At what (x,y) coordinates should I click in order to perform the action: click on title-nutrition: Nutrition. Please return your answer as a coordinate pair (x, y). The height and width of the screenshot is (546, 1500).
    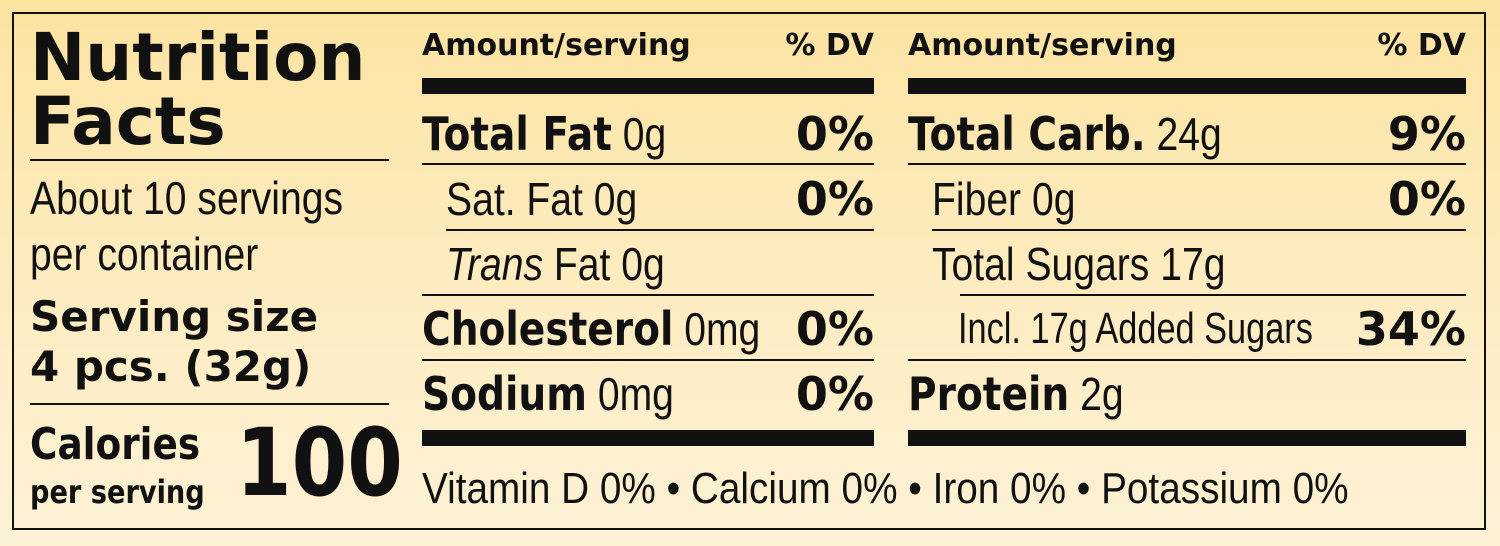
    Looking at the image, I should click on (198, 57).